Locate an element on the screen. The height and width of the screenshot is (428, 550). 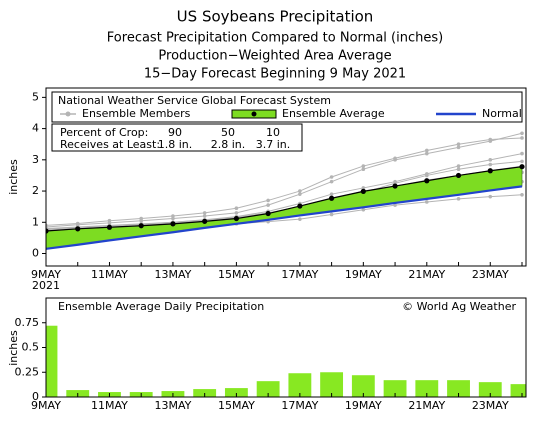
table-cell: 1.8 in. is located at coordinates (175, 144).